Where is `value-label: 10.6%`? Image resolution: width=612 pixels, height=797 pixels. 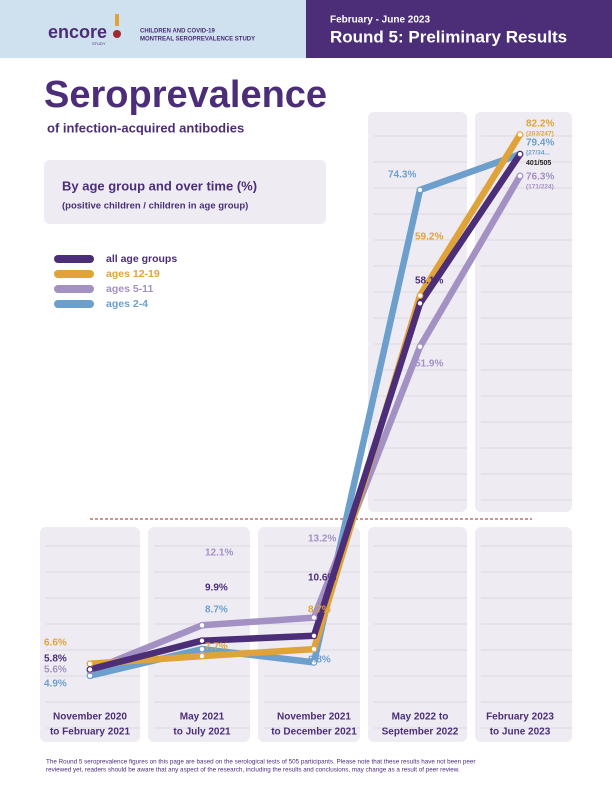 value-label: 10.6% is located at coordinates (322, 578).